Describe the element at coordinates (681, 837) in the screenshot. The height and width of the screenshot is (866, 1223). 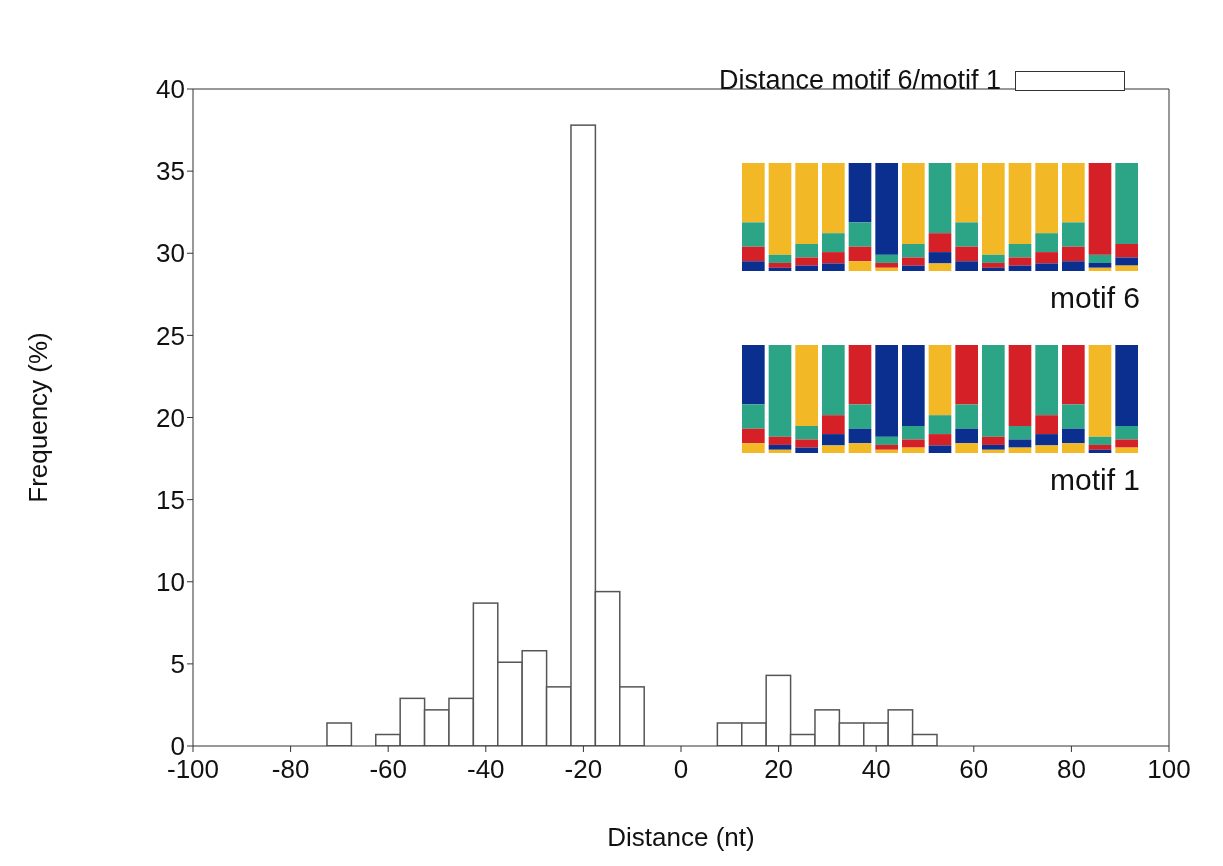
I see `x-axis-title: Distance (nt)` at that location.